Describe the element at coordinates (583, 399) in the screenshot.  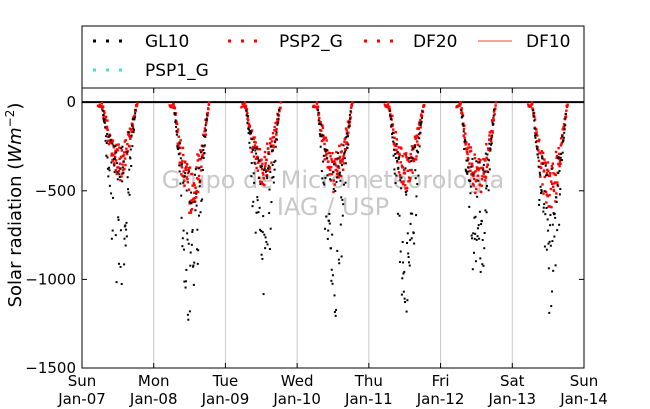
I see `x-tick-label-date: Jan-14` at that location.